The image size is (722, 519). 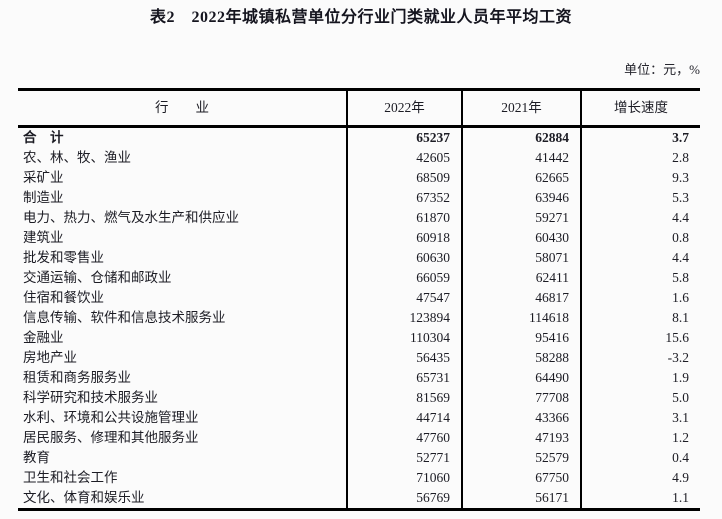 I want to click on table-row: 教育 52771 52579 0.4, so click(x=359, y=458).